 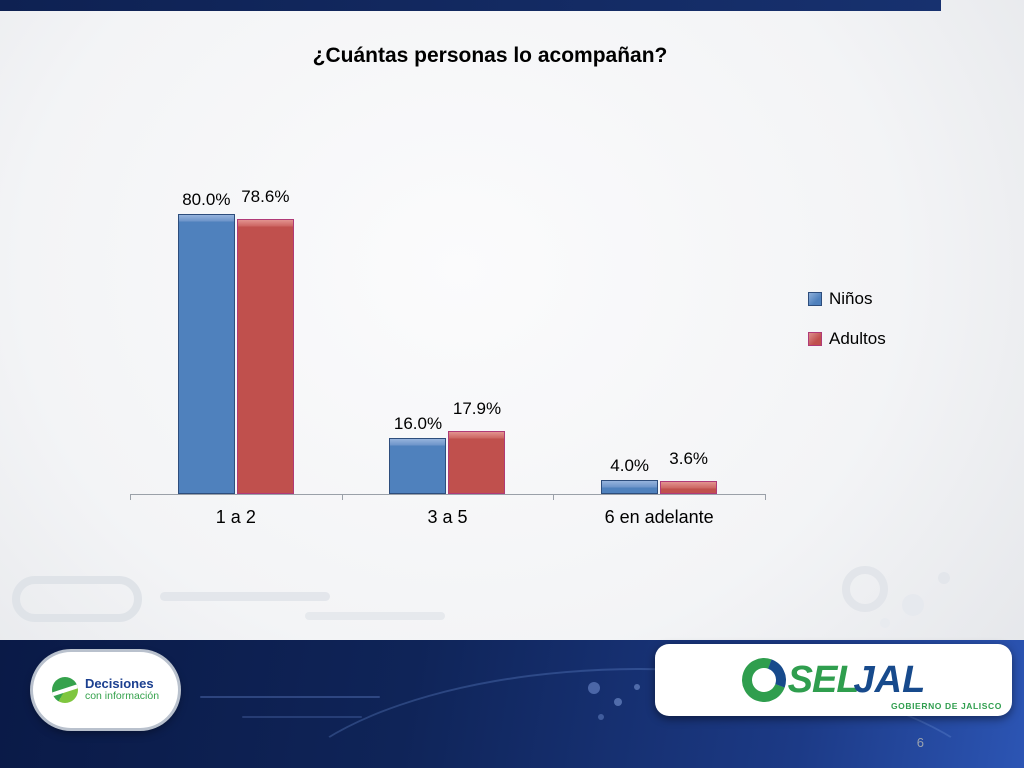 What do you see at coordinates (823, 679) in the screenshot?
I see `osel-logo-sel: SEL` at bounding box center [823, 679].